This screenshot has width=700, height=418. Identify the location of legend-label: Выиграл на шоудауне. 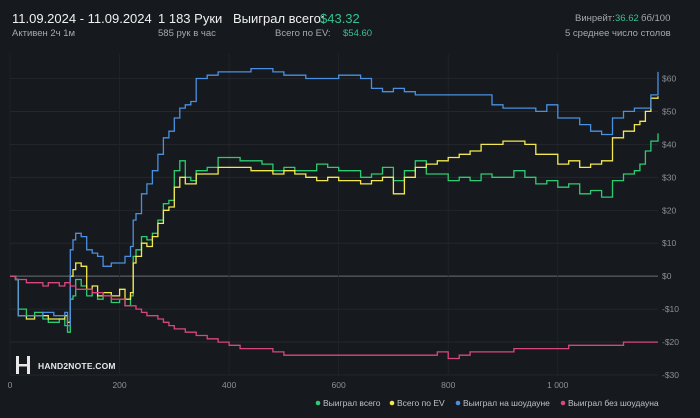
(506, 403).